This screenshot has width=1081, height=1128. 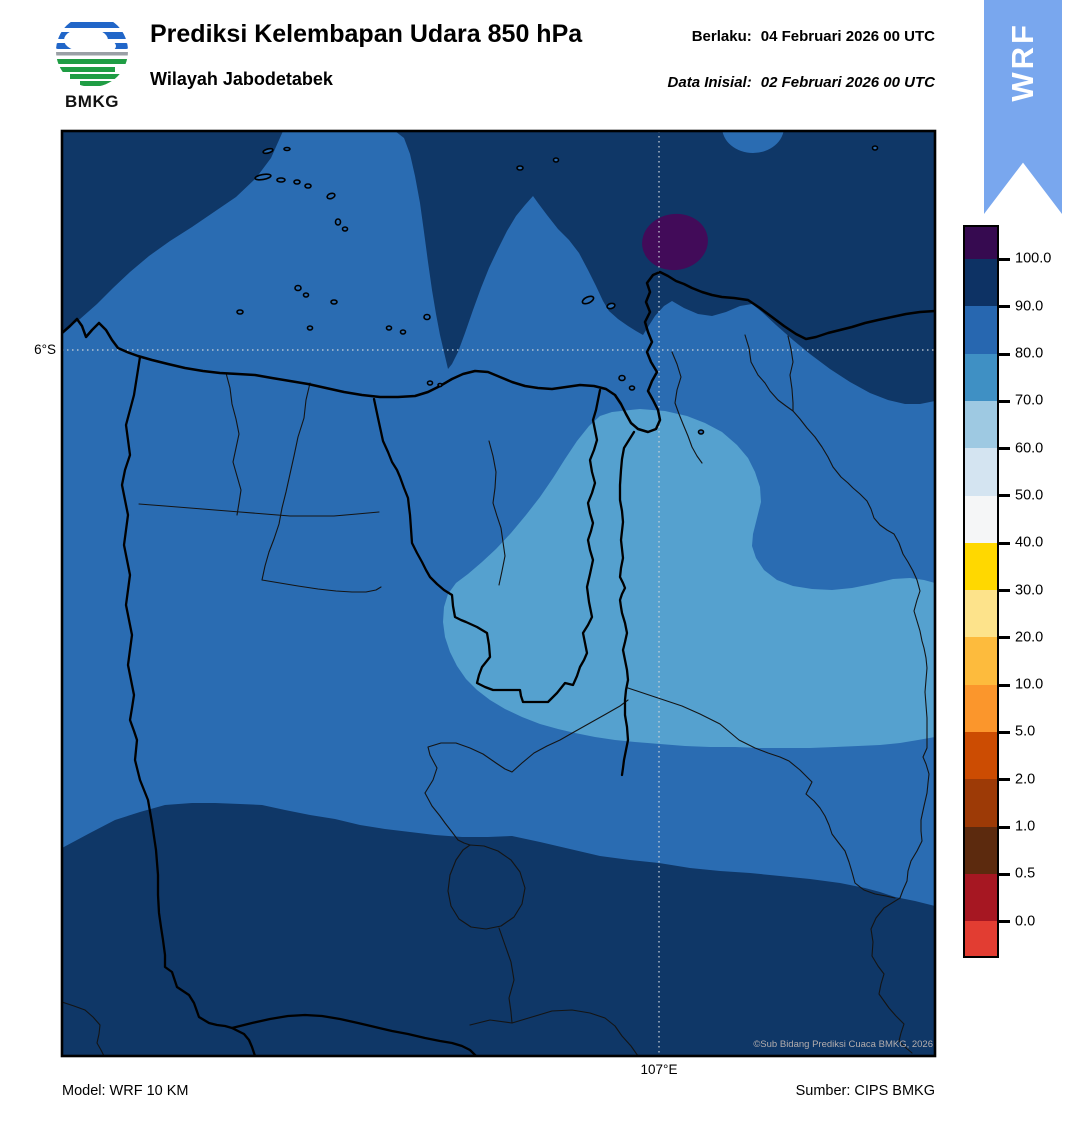 What do you see at coordinates (1025, 873) in the screenshot?
I see `colorbar-tick-label: 0.5` at bounding box center [1025, 873].